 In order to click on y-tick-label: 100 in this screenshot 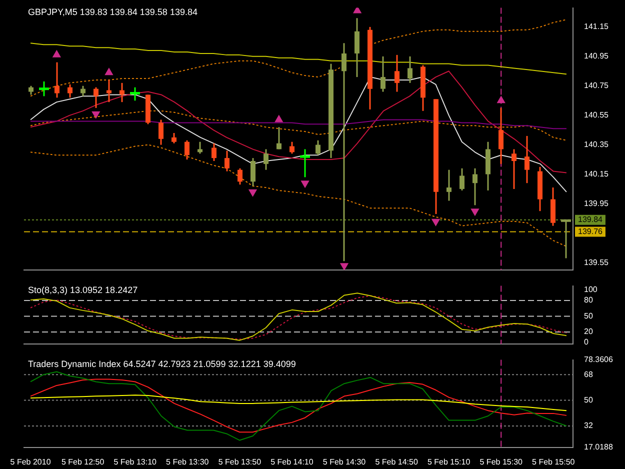, I will do `click(591, 289)`.